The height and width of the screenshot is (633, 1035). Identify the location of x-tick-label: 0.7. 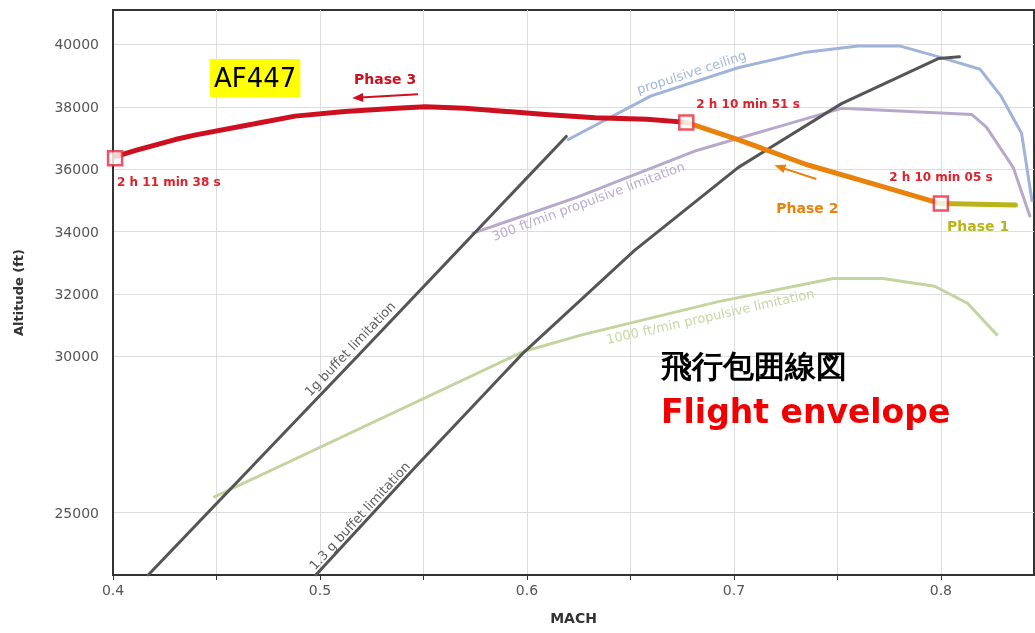
(734, 590).